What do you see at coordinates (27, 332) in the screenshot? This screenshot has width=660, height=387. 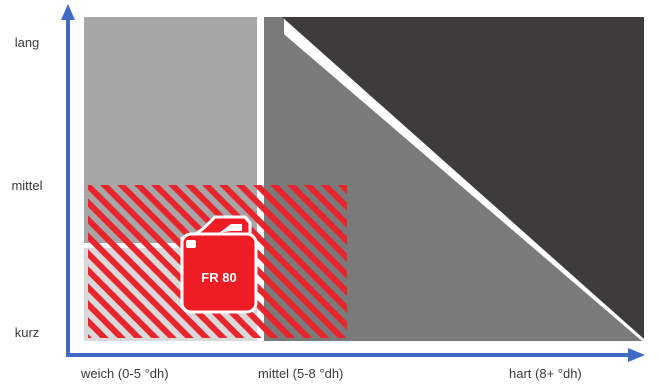 I see `y-label-short: kurz` at bounding box center [27, 332].